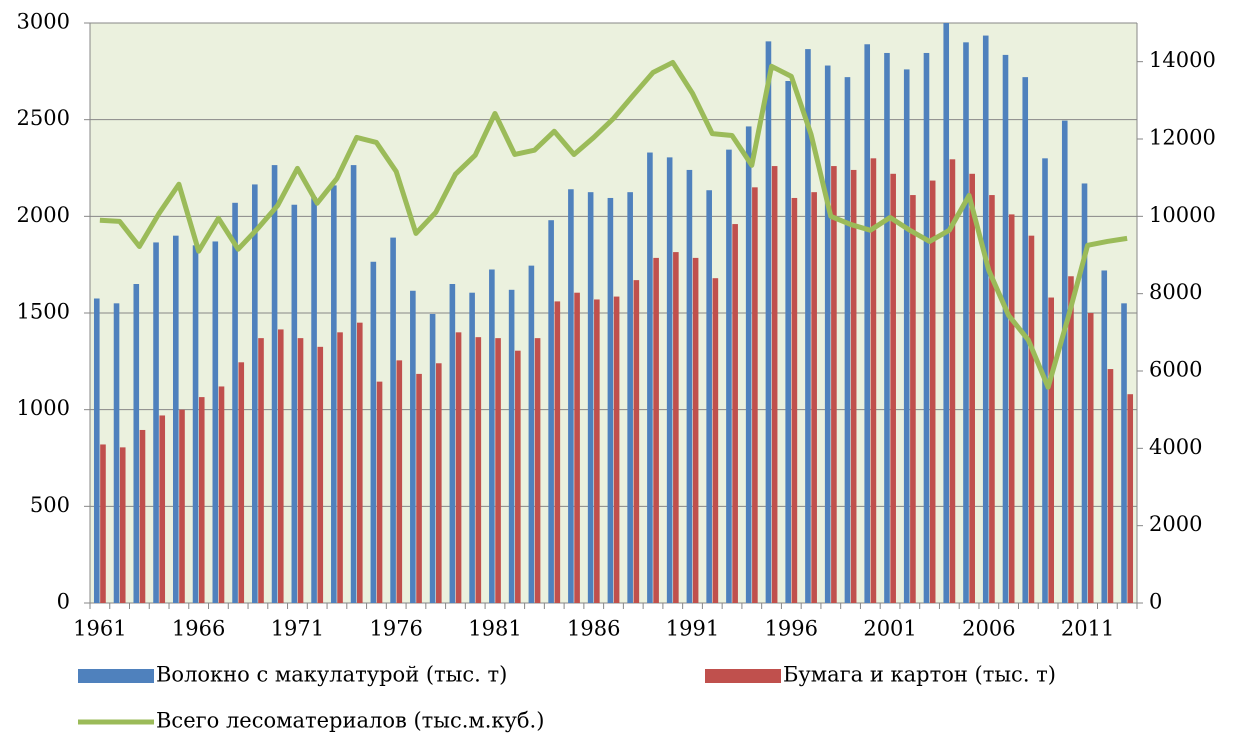 This screenshot has width=1237, height=738. What do you see at coordinates (1155, 602) in the screenshot?
I see `y2-tick-label: 0` at bounding box center [1155, 602].